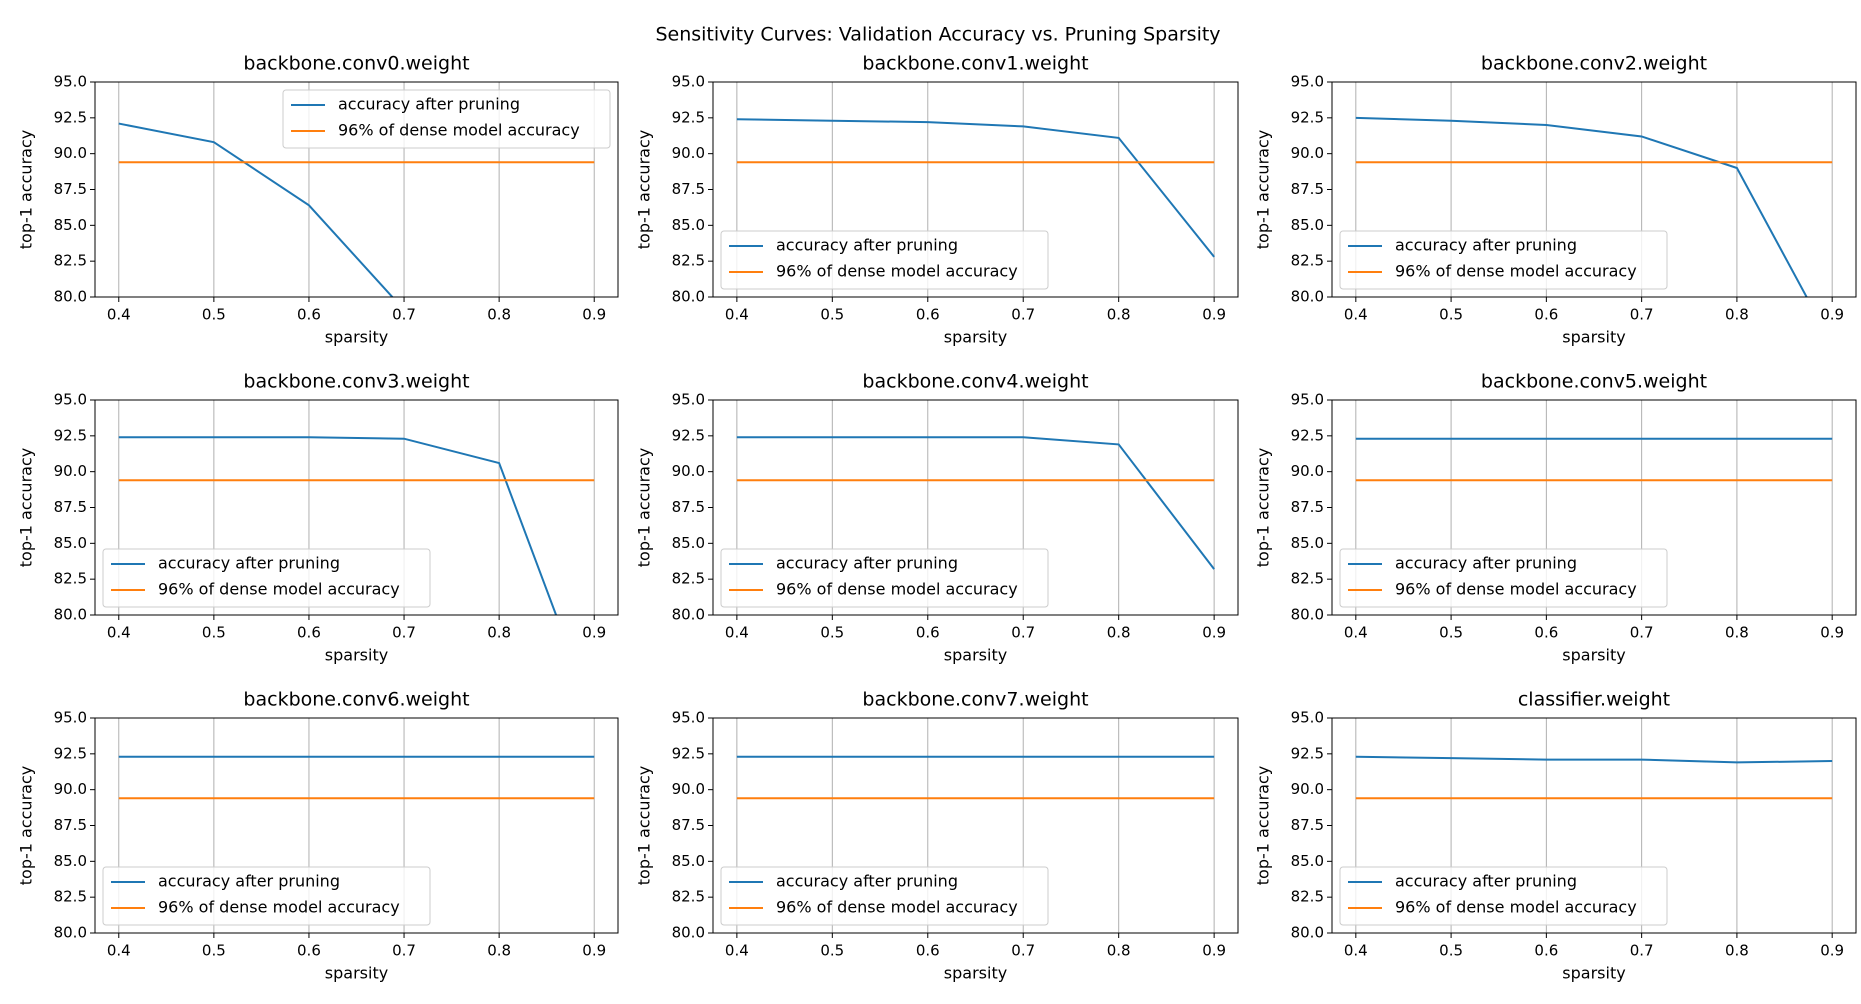  I want to click on subplot-title: backbone.conv2.weight, so click(1594, 64).